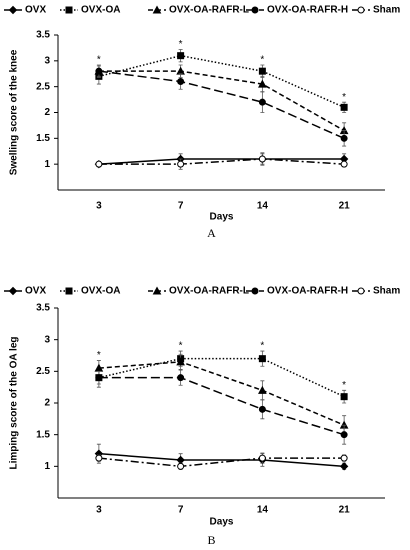 The width and height of the screenshot is (410, 550). What do you see at coordinates (14, 112) in the screenshot?
I see `y-axis-label: Swelling score of the knee` at bounding box center [14, 112].